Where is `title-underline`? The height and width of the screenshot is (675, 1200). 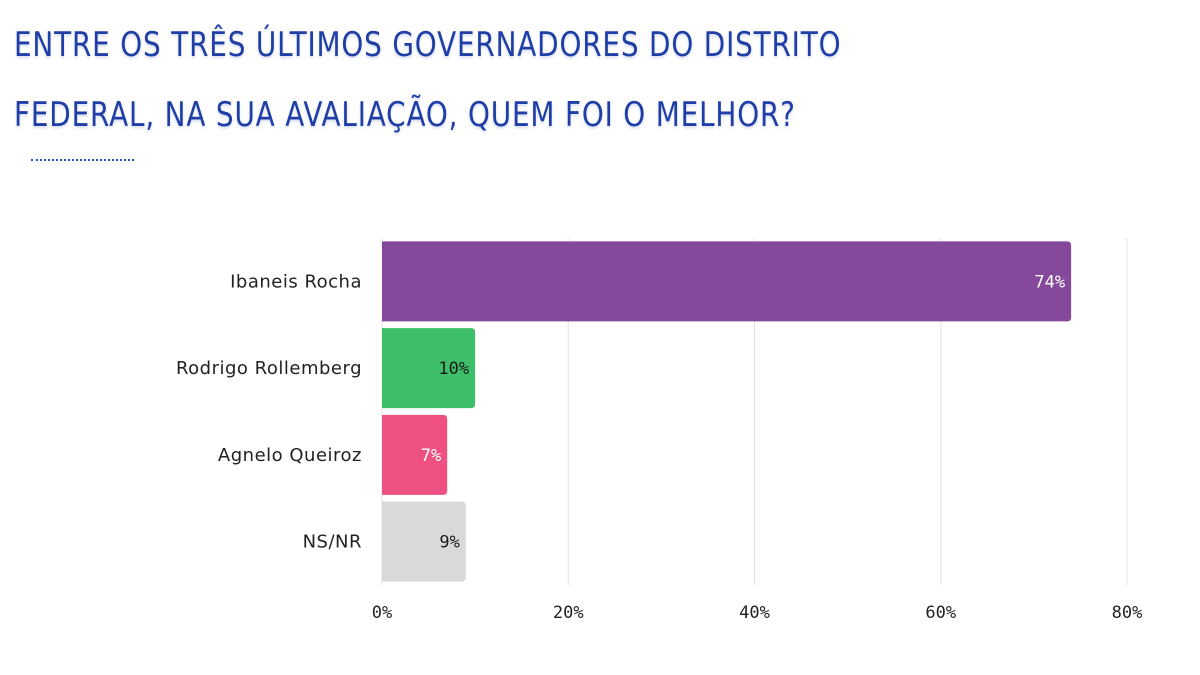 title-underline is located at coordinates (82, 160).